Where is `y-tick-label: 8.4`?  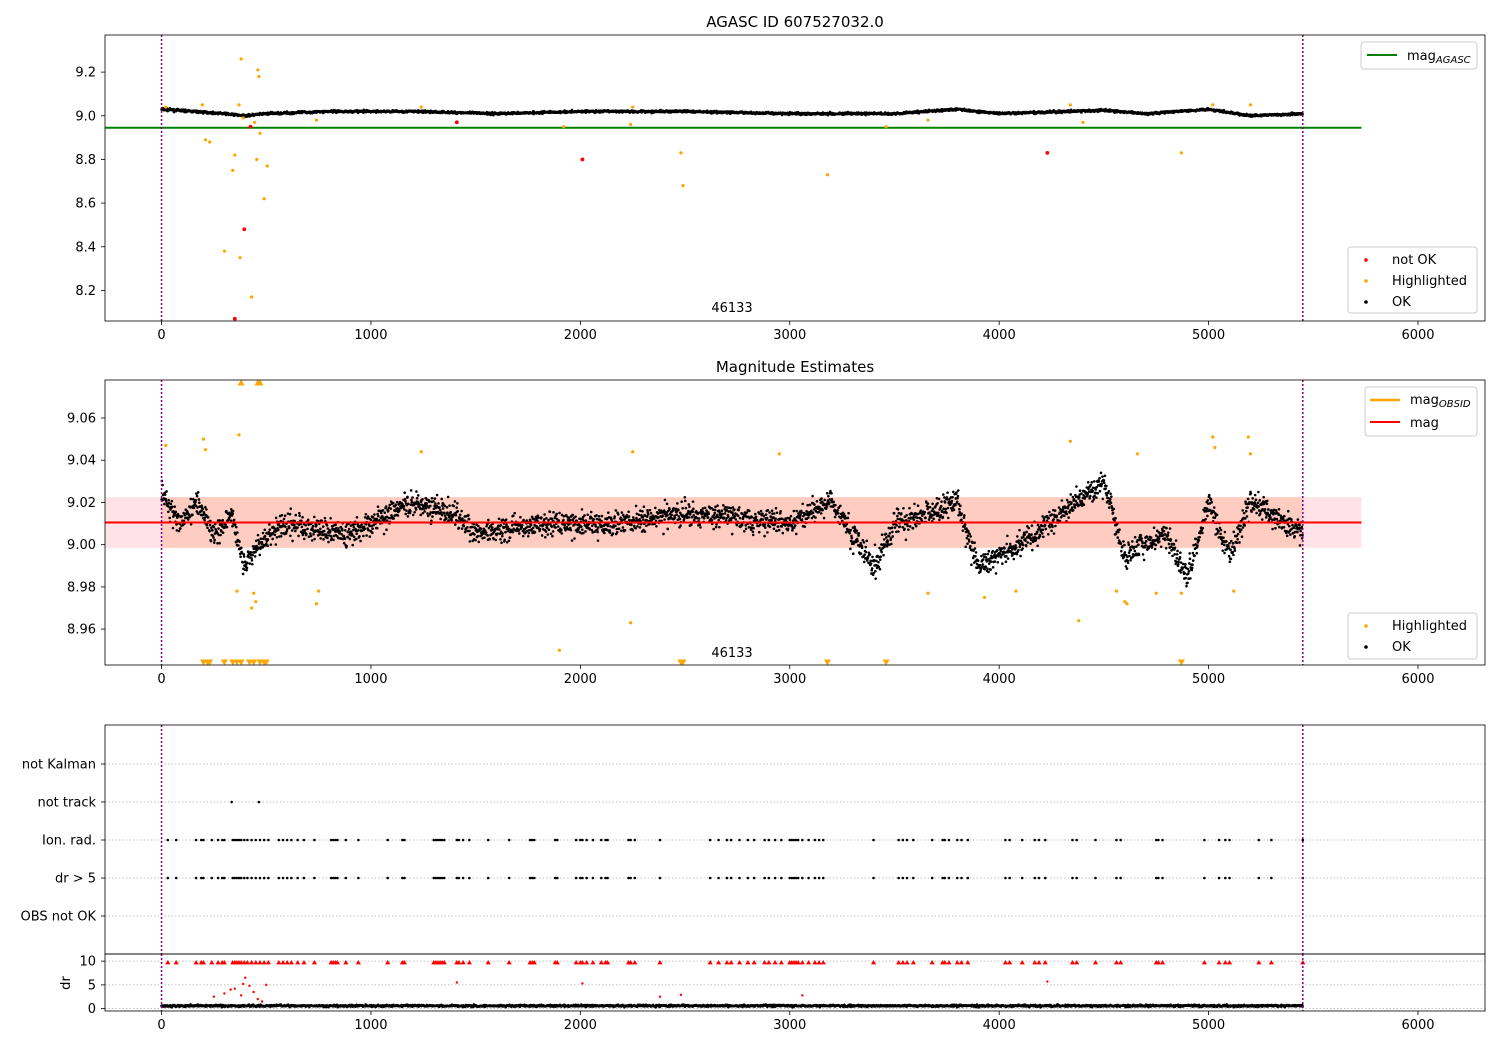
y-tick-label: 8.4 is located at coordinates (85, 247).